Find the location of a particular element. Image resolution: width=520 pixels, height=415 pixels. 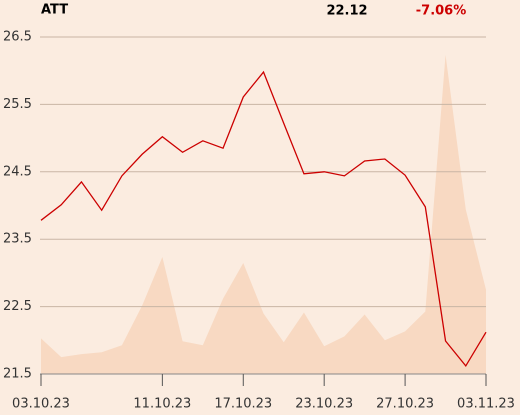

x-tick-label: 17.10.23 is located at coordinates (243, 404).